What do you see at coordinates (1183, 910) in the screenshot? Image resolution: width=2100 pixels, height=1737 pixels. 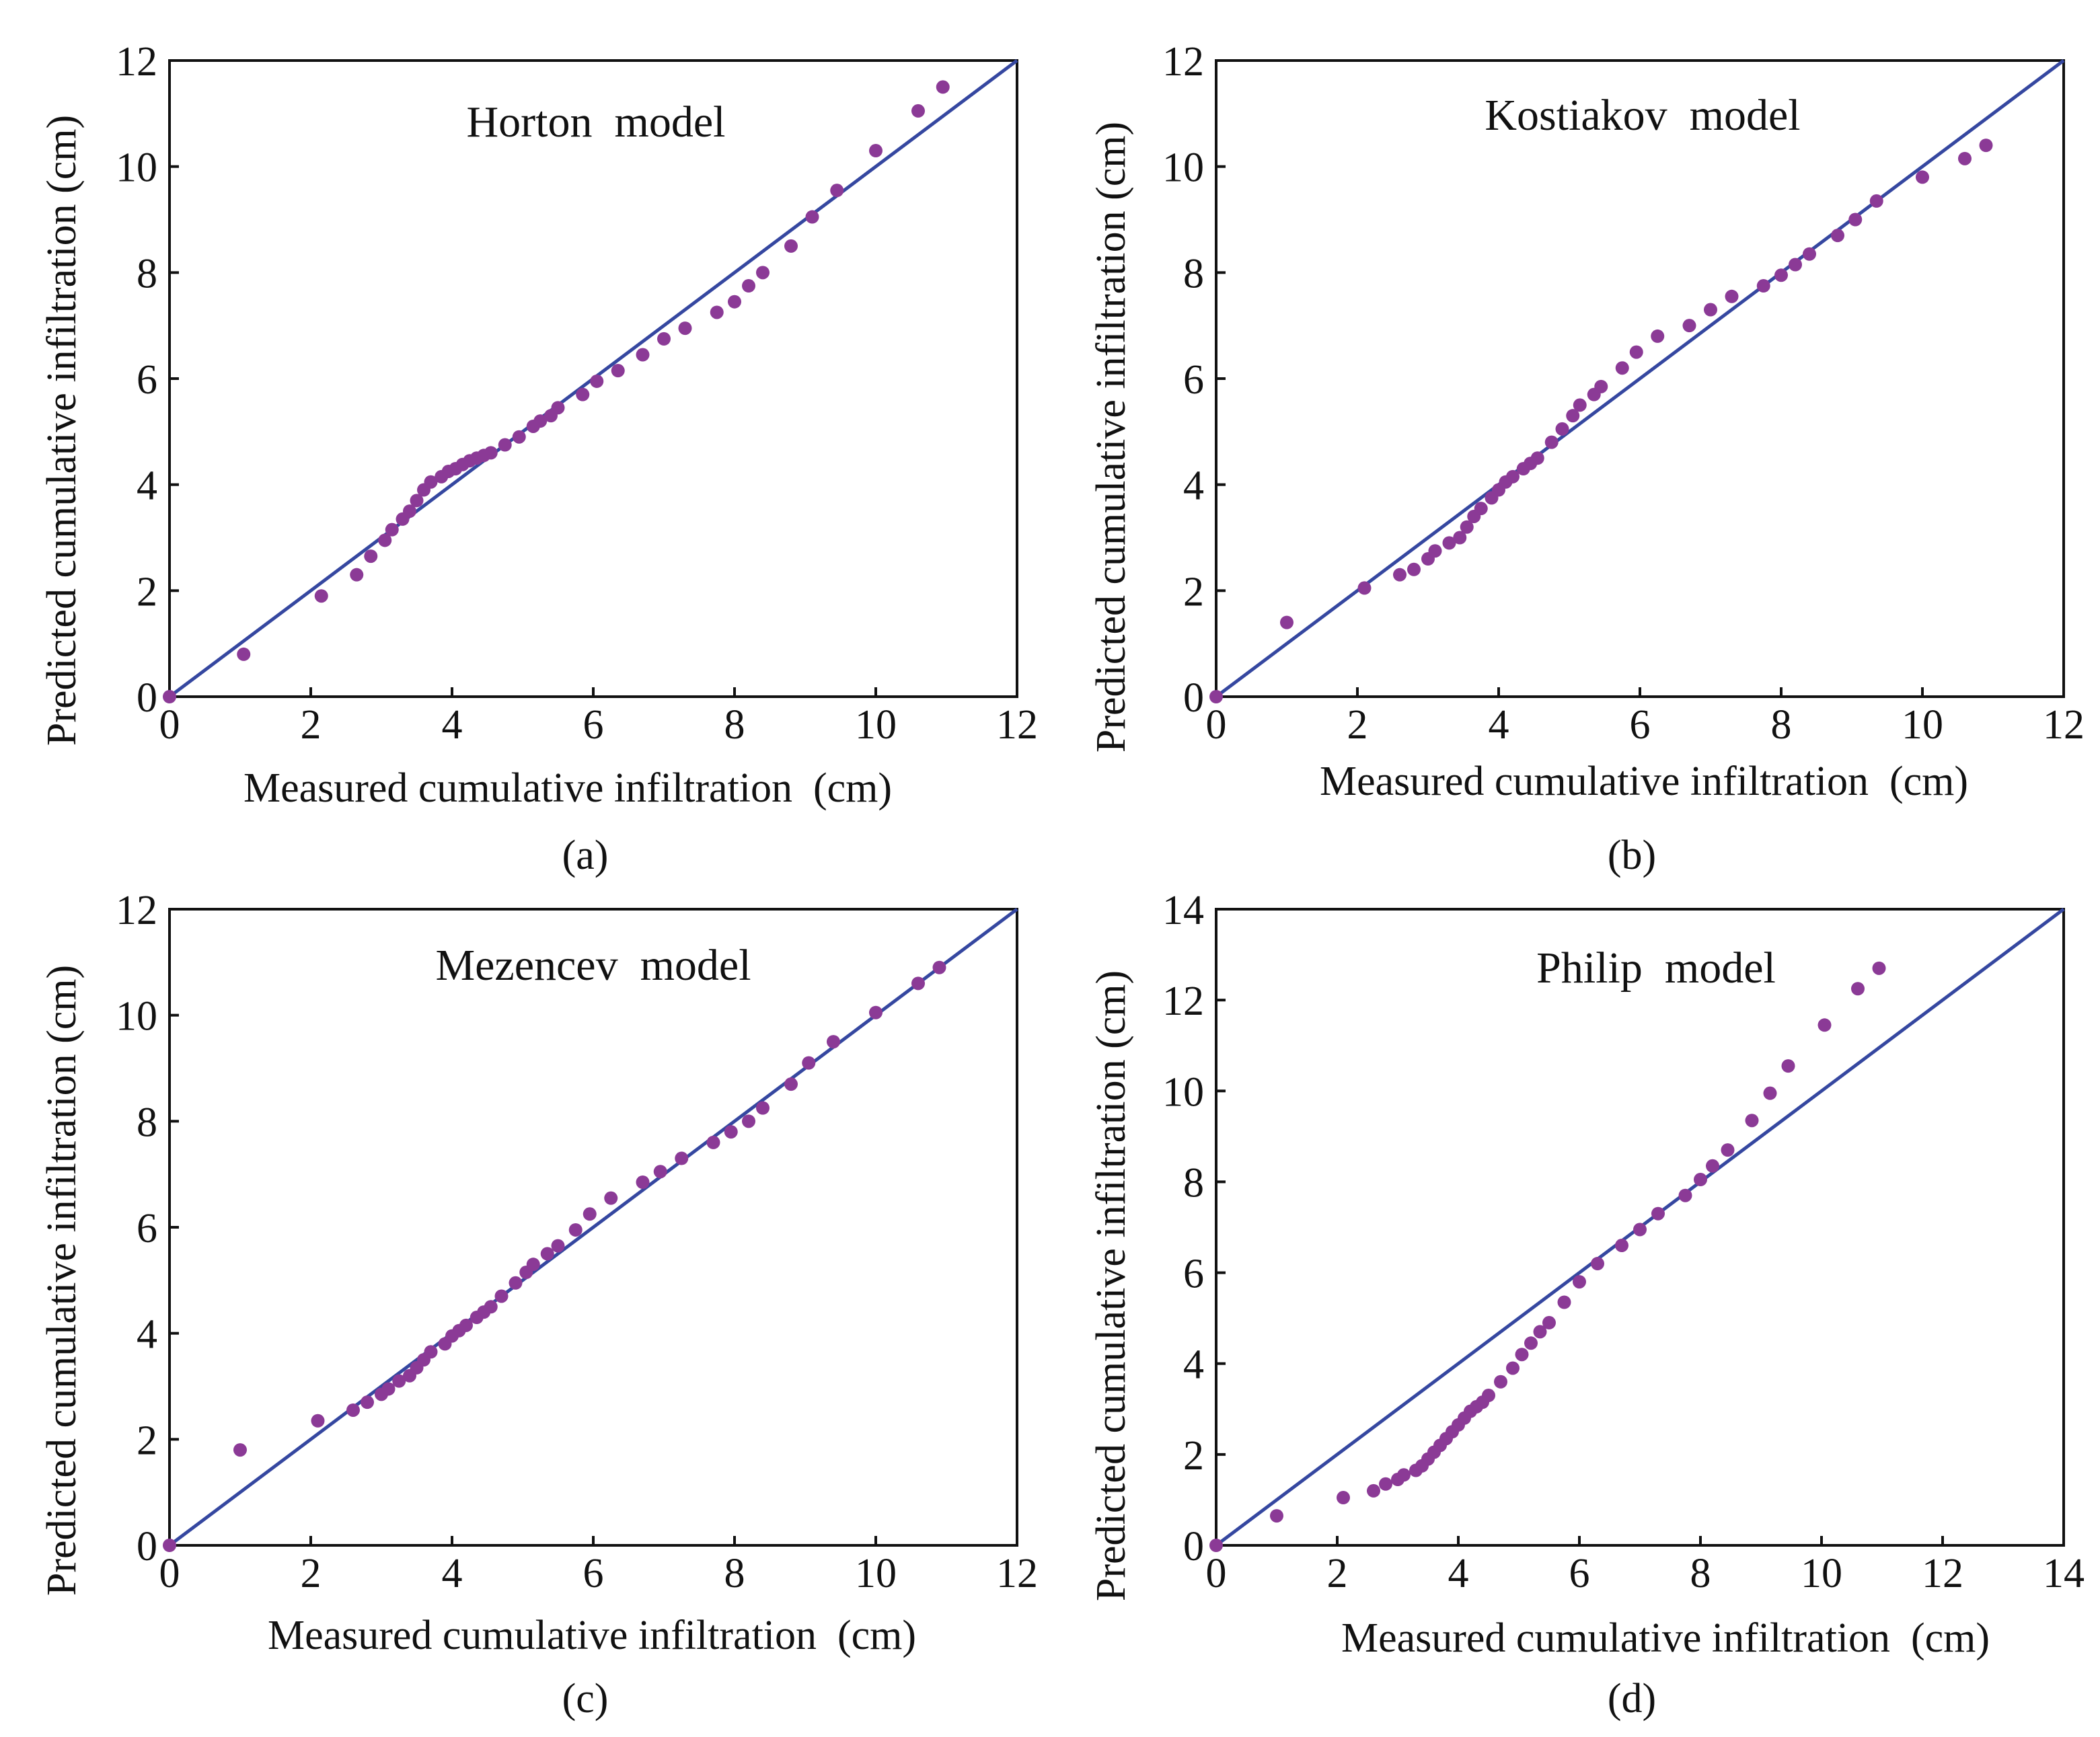 I see `y-tick-label: 14` at bounding box center [1183, 910].